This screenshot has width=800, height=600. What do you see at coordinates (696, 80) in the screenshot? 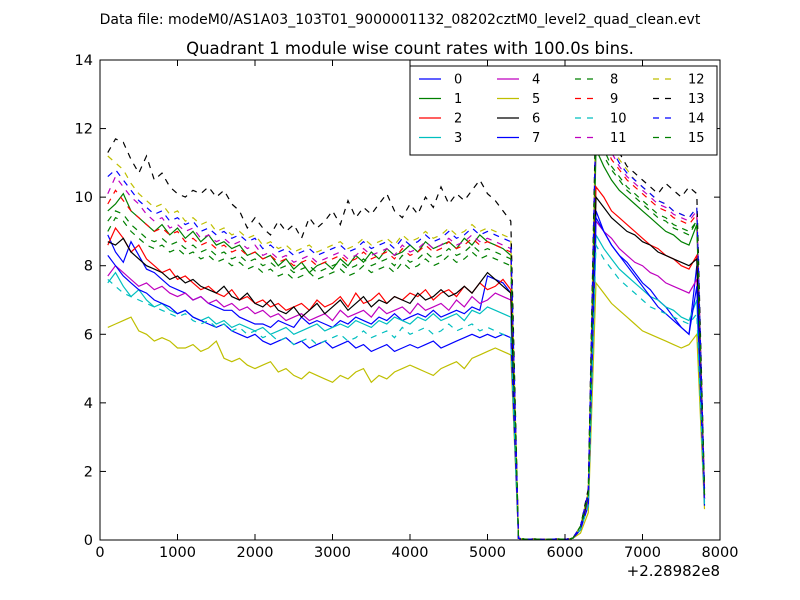
I see `legend-label-12: 12` at bounding box center [696, 80].